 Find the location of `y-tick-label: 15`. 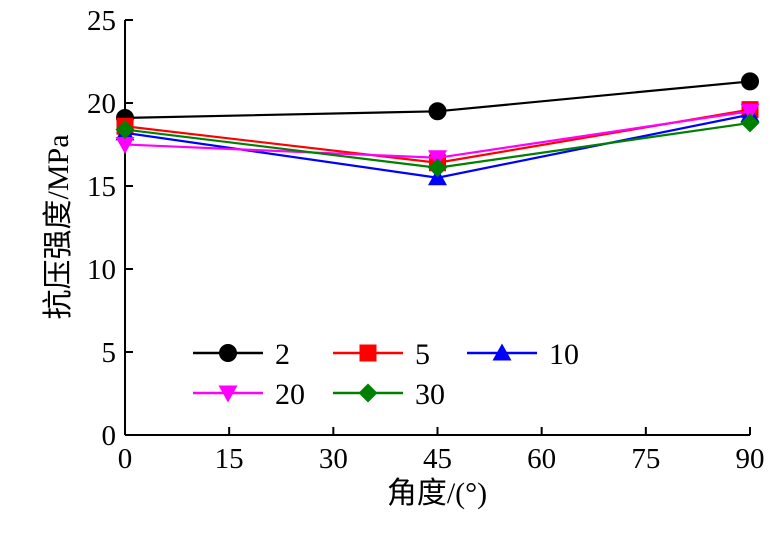

y-tick-label: 15 is located at coordinates (101, 187).